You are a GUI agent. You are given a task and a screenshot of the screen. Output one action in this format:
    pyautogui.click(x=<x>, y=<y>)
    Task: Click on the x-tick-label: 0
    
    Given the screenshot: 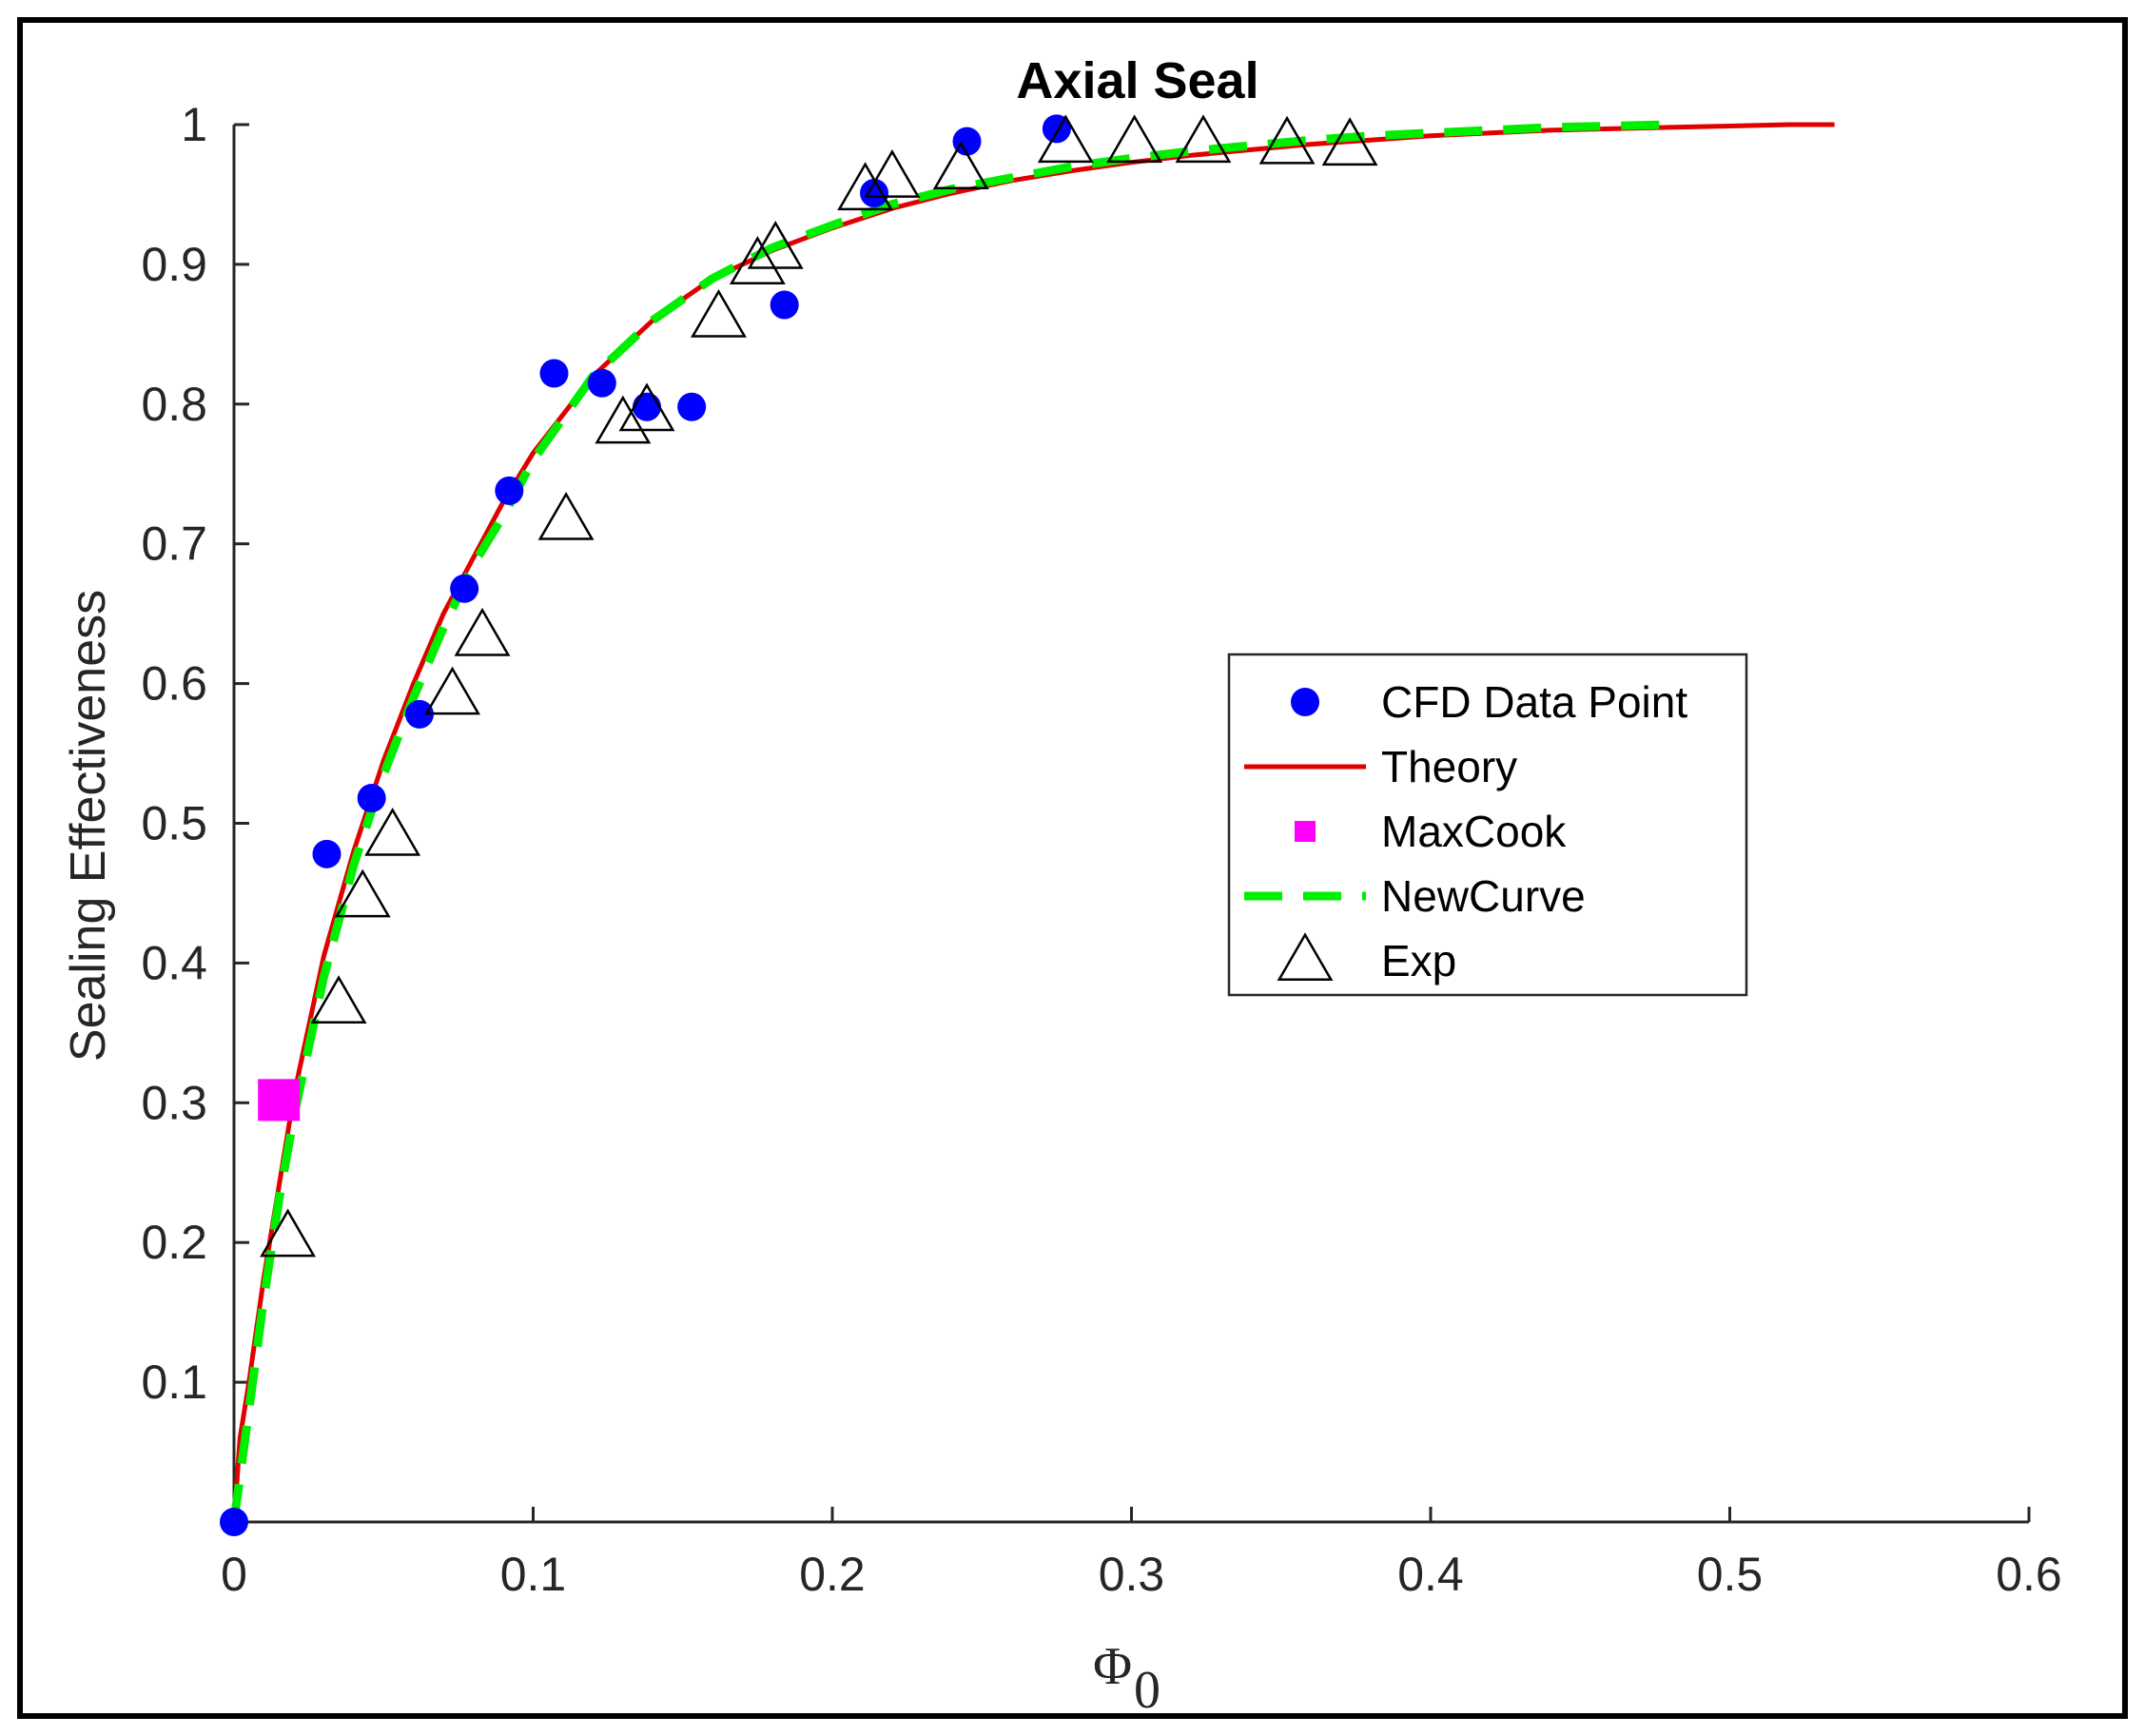 What is the action you would take?
    pyautogui.click(x=234, y=1575)
    